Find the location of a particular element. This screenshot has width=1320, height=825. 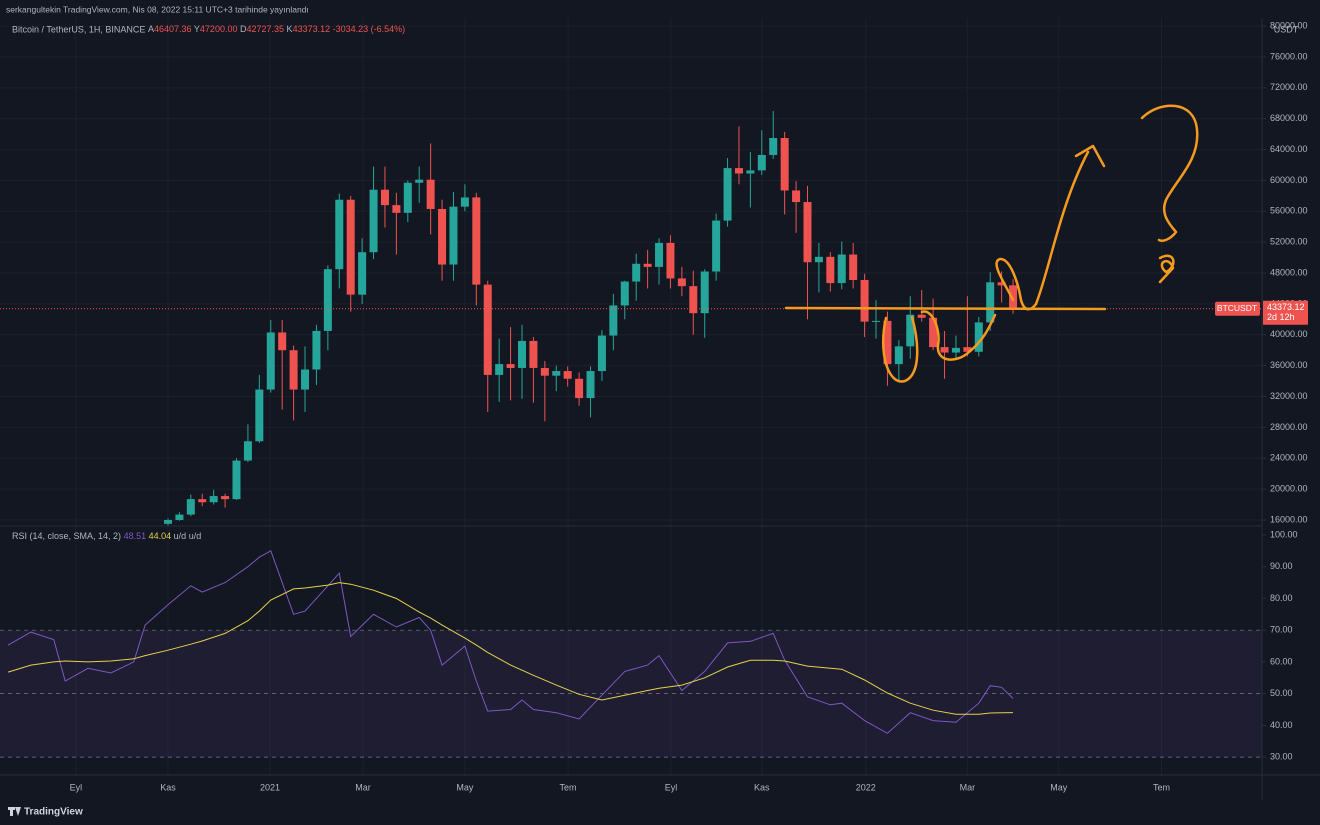

countdown-label: 2d 12h is located at coordinates (1281, 317).